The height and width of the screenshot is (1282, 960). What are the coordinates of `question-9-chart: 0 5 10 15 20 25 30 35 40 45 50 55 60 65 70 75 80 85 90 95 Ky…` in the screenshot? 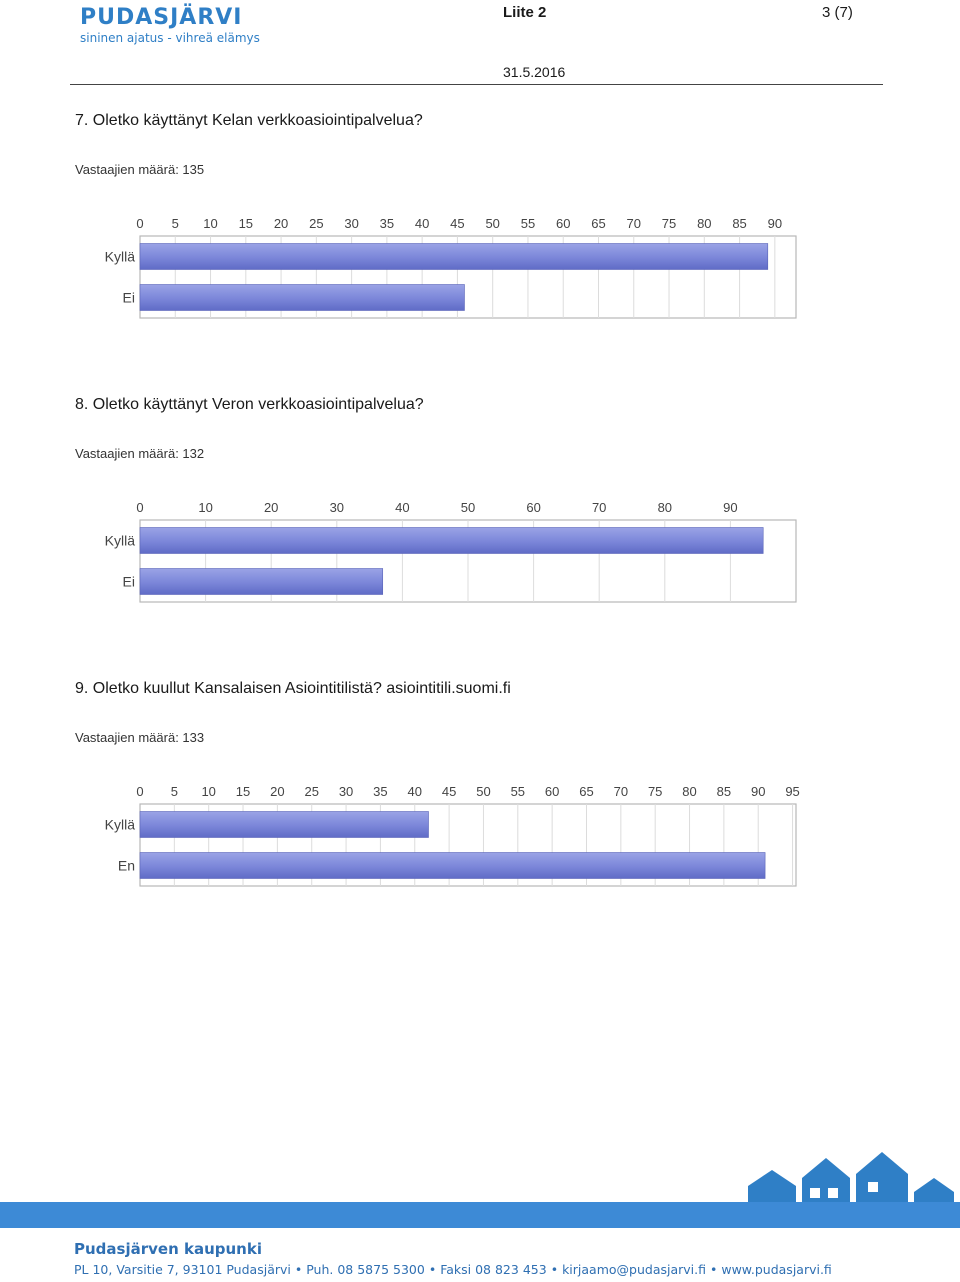 It's located at (450, 834).